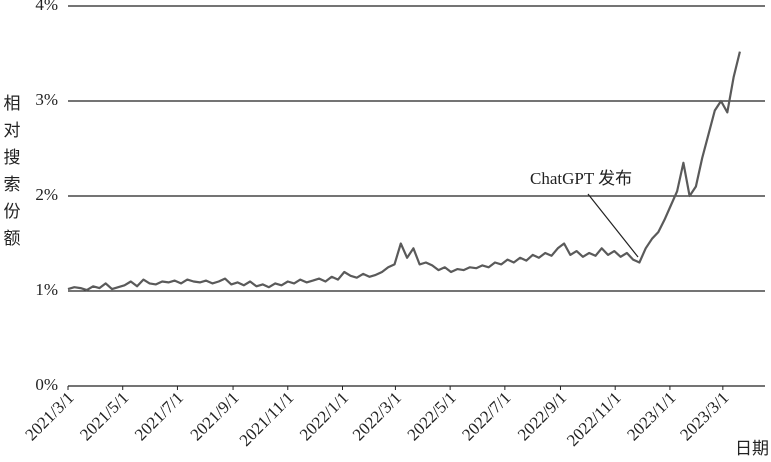  I want to click on annotation: ChatGPT 发布, so click(581, 178).